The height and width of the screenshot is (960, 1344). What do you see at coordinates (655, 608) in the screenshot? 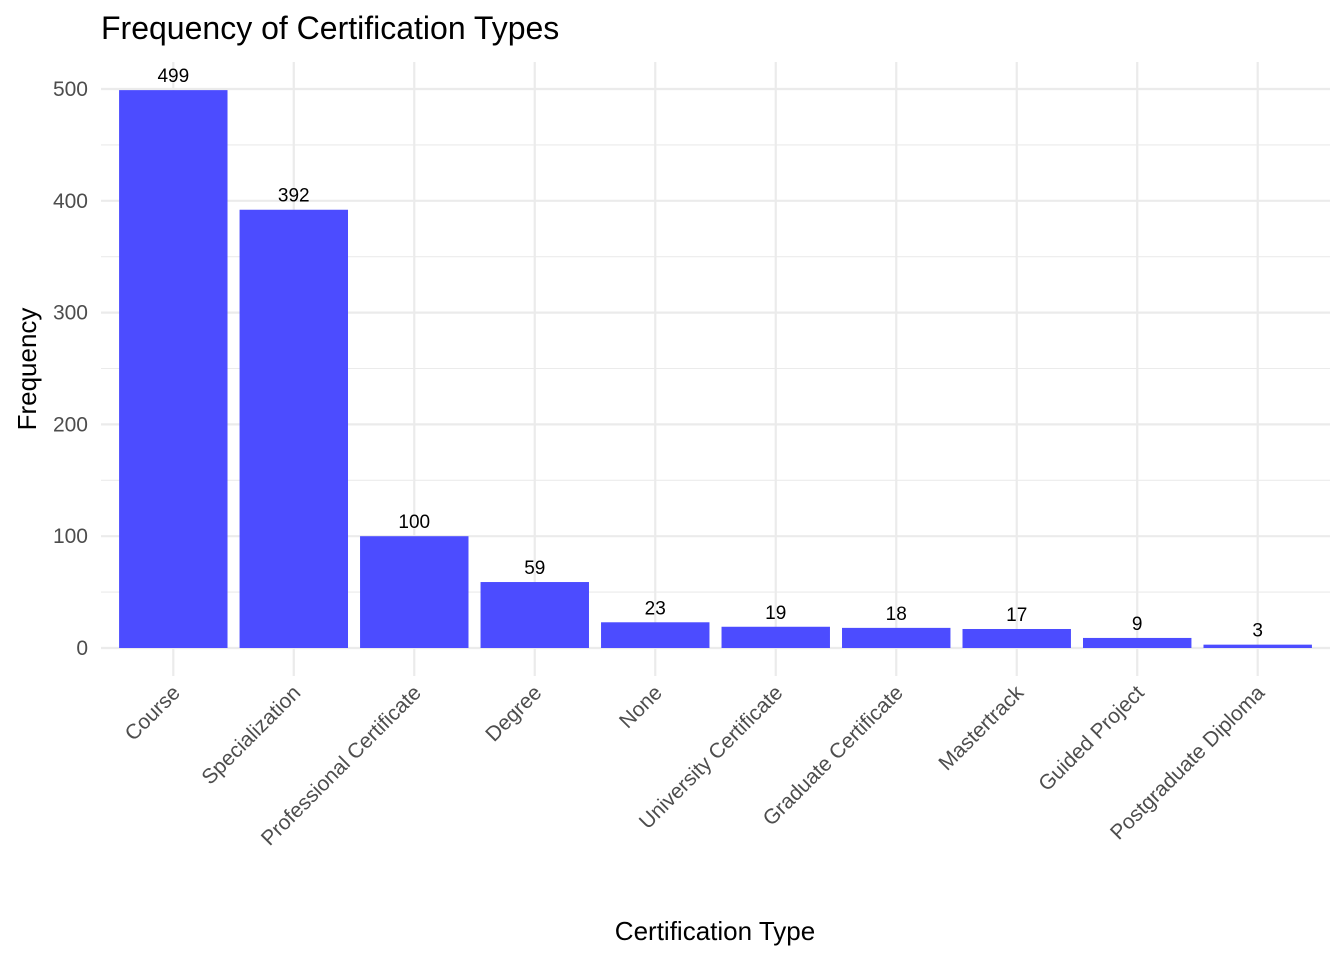
I see `bar-value-label: 23` at bounding box center [655, 608].